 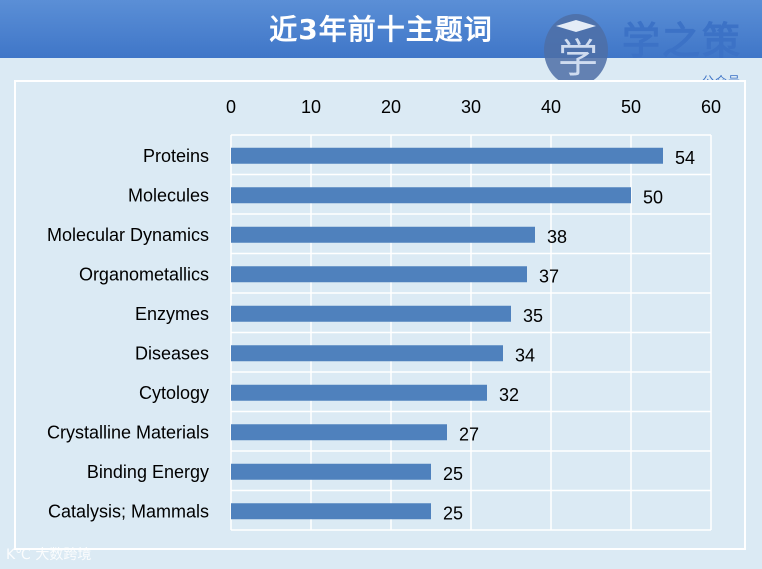 What do you see at coordinates (148, 472) in the screenshot?
I see `category-label: Binding Energy` at bounding box center [148, 472].